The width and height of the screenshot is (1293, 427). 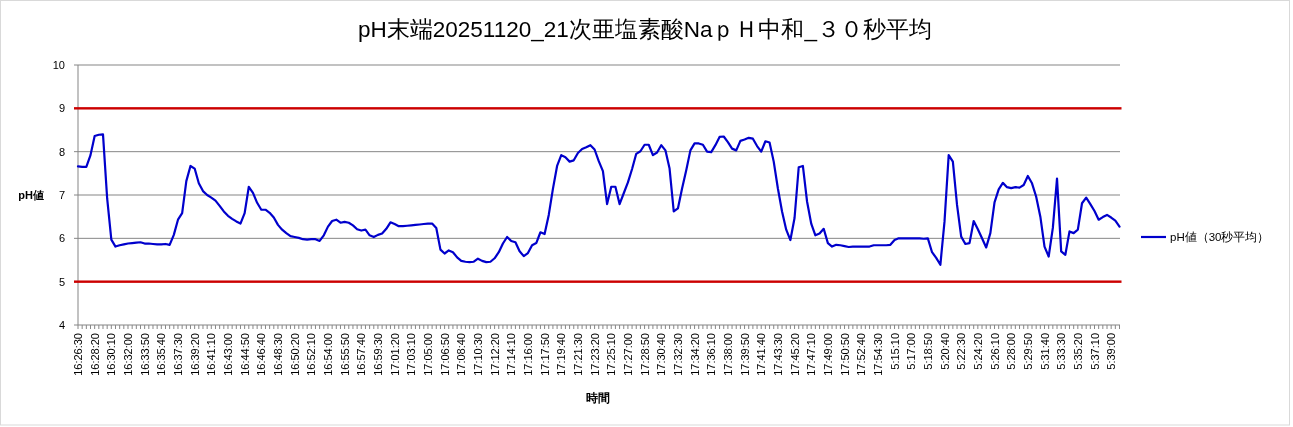 I want to click on x-tick-label: 16:33:50, so click(x=144, y=354).